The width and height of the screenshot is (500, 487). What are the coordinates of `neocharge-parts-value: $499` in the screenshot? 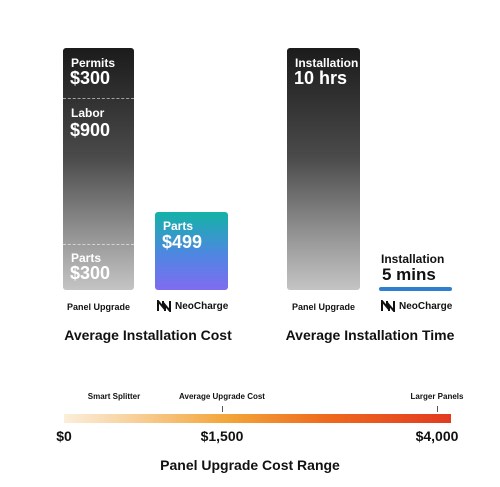 It's located at (182, 242).